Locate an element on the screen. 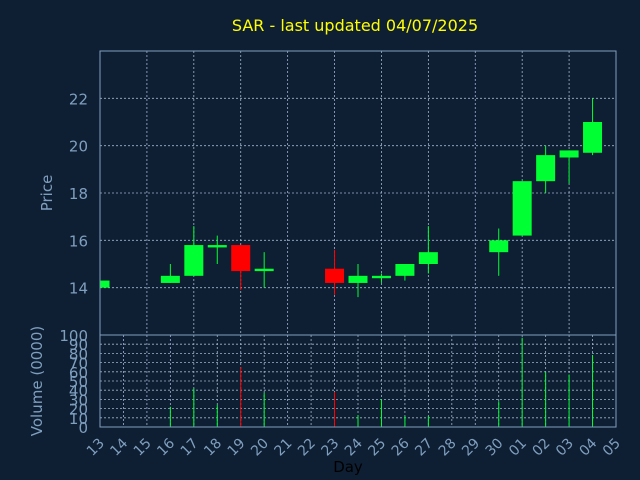 The height and width of the screenshot is (480, 640). chart-title: SAR - last updated 04/07/2025 is located at coordinates (355, 25).